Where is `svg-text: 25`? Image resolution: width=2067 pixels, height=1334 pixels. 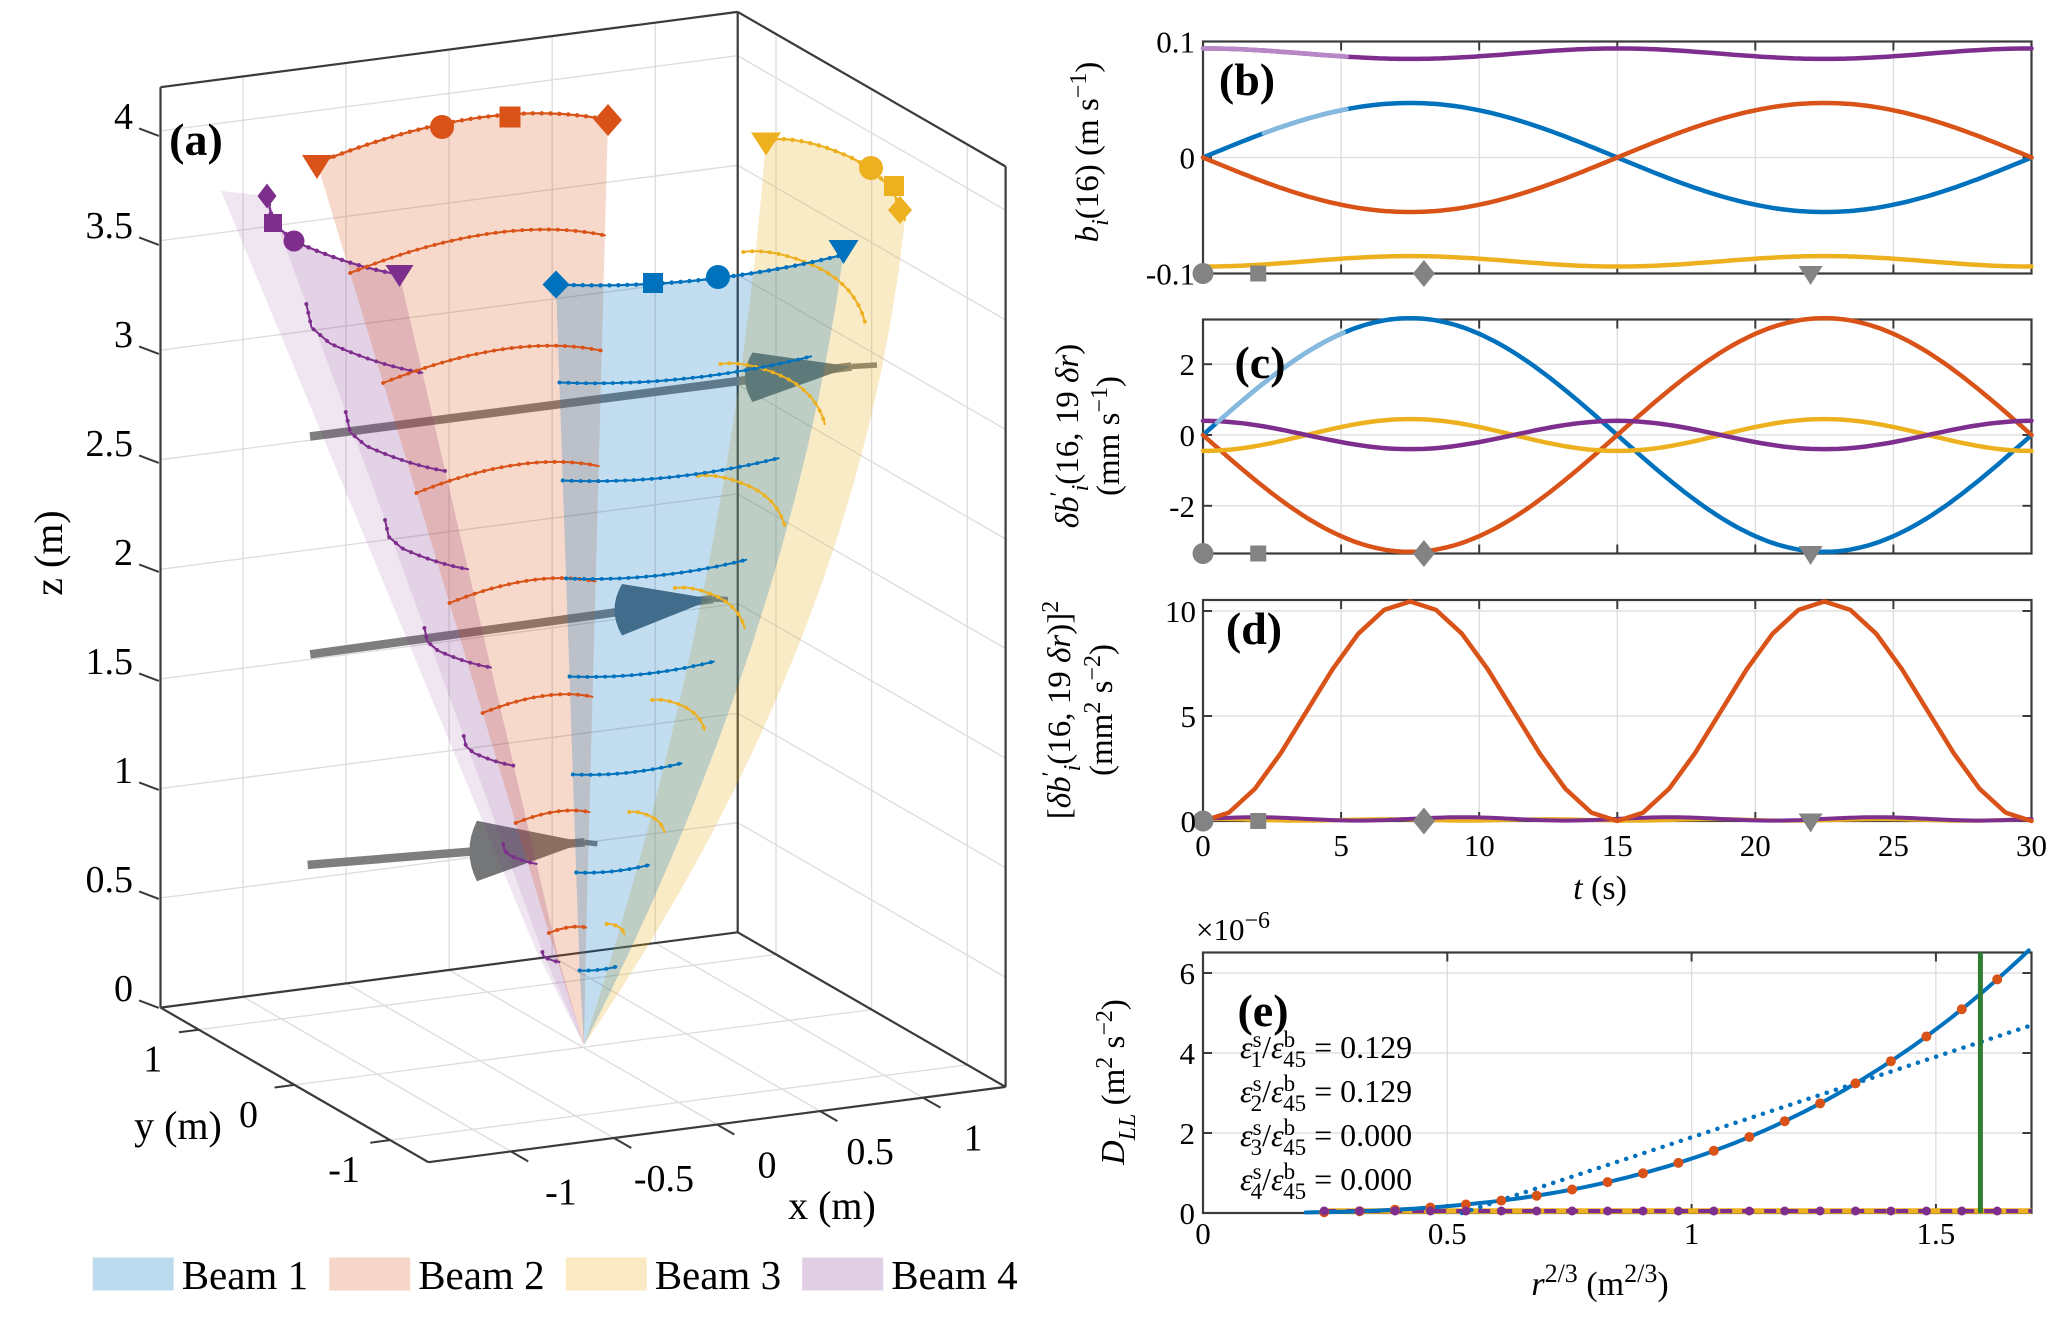 svg-text: 25 is located at coordinates (1893, 845).